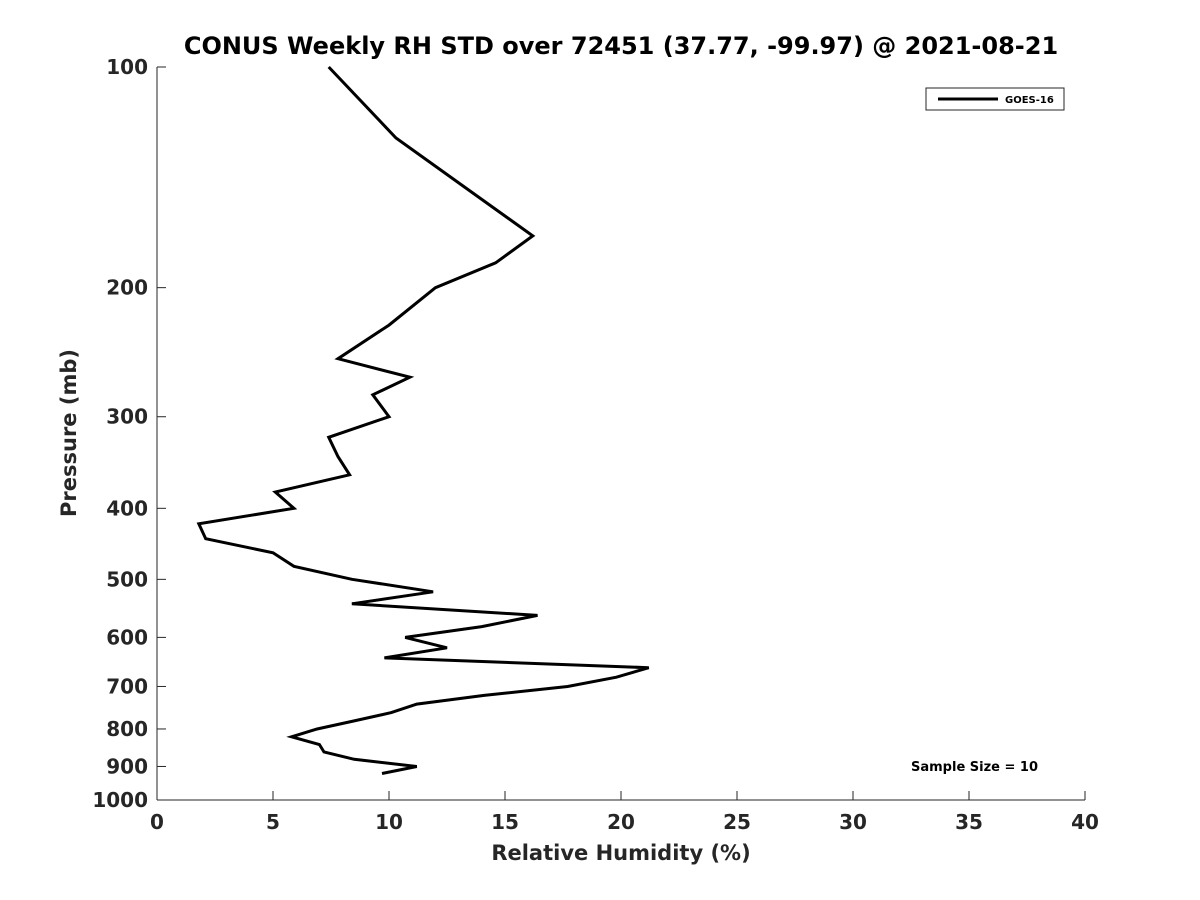 Image resolution: width=1200 pixels, height=900 pixels. What do you see at coordinates (129, 433) in the screenshot?
I see `y-axis-ticks: 100 200 300 400 500 600 700 800 900 1000` at bounding box center [129, 433].